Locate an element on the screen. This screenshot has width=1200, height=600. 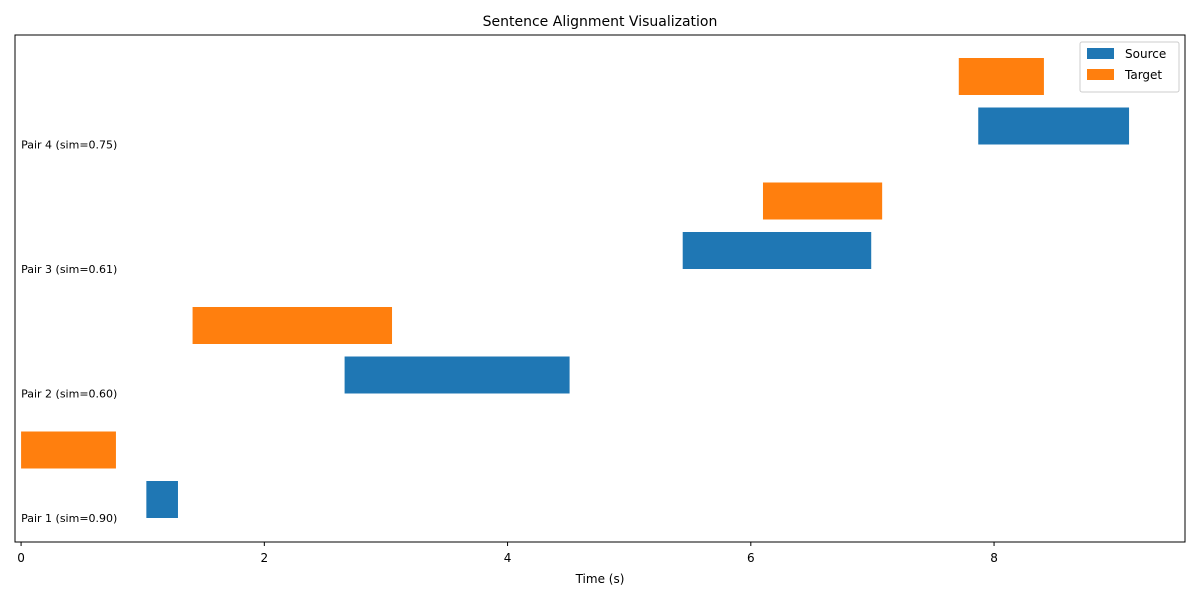
pair-label-3: Pair 3 (sim=0.61) is located at coordinates (69, 269).